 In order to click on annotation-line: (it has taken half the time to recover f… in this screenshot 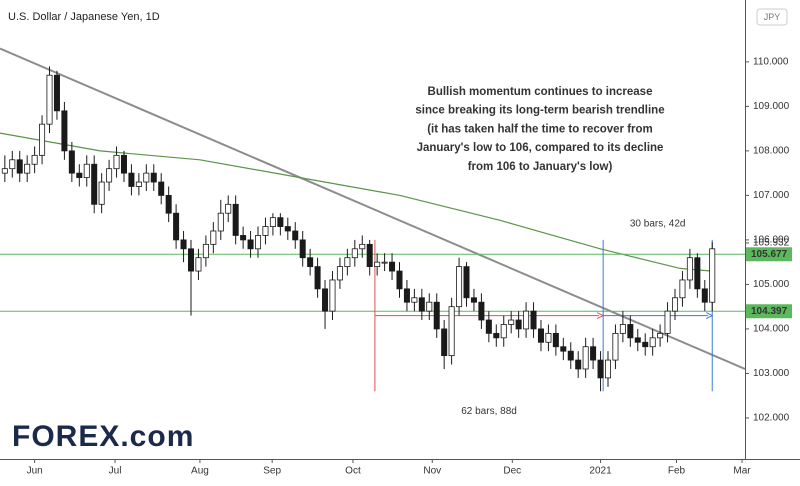, I will do `click(540, 129)`.